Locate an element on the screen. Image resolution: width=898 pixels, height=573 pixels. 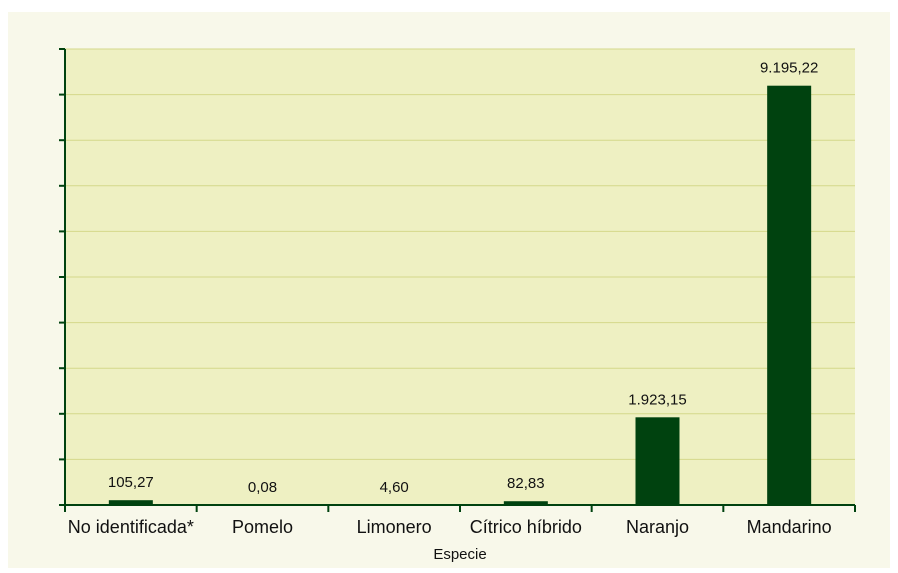
x-tick-label: No identificada* is located at coordinates (131, 527).